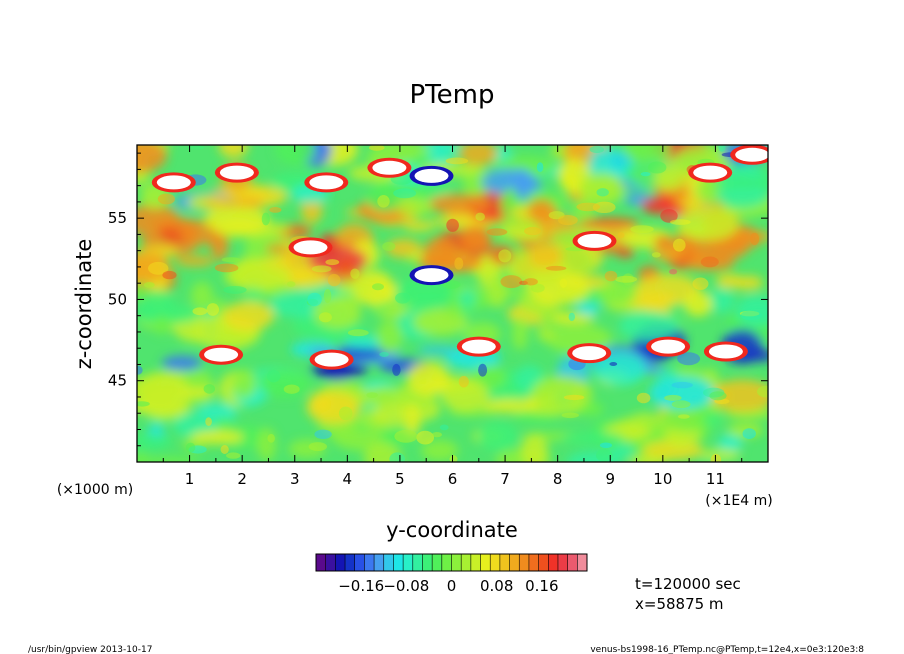 This screenshot has height=654, width=904. Describe the element at coordinates (738, 501) in the screenshot. I see `x-unit-right: (×1E4 m)` at that location.